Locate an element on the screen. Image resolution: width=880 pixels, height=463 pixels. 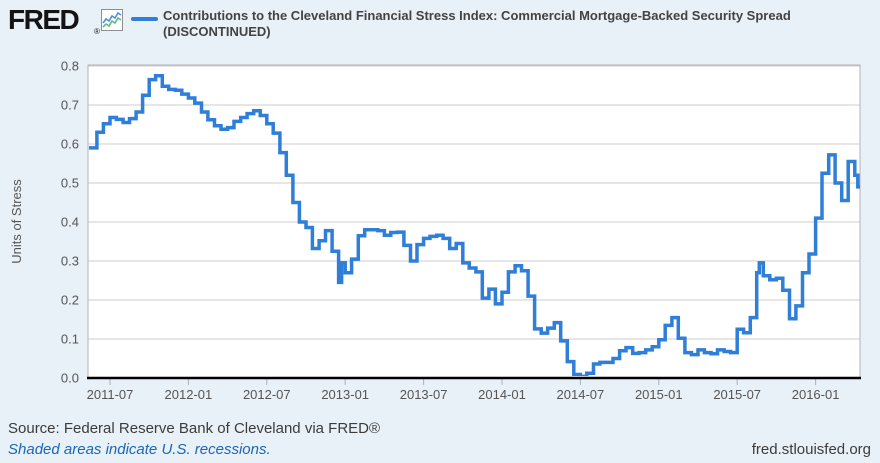
y-axis-tick-label: 0.8 is located at coordinates (70, 66).